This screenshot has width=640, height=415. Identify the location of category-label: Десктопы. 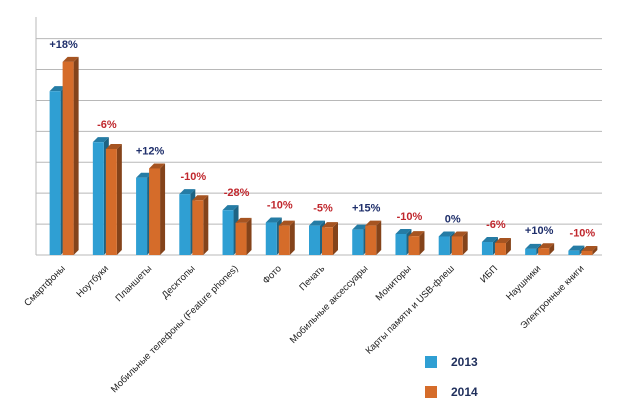
(179, 282).